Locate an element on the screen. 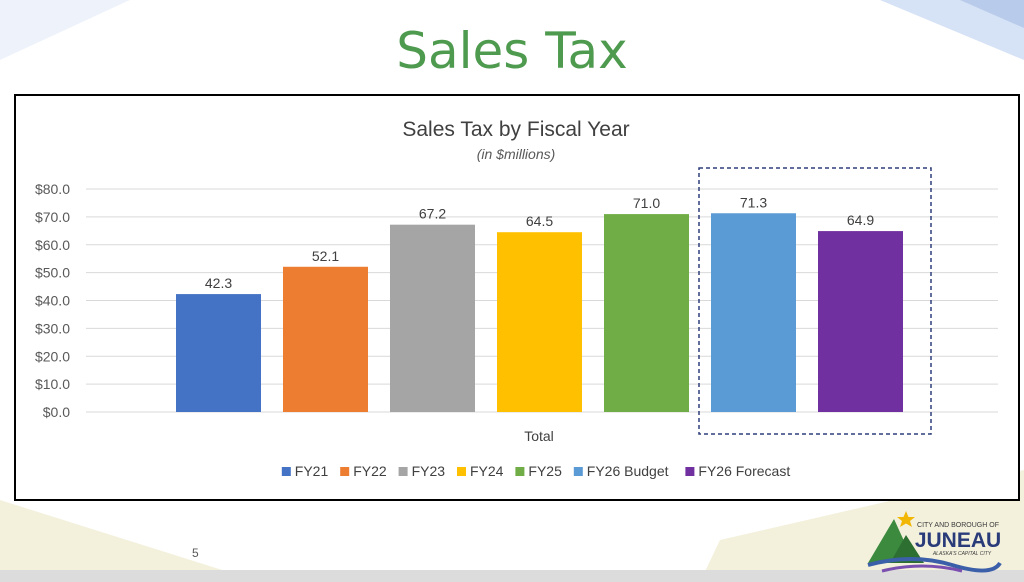  y-tick-label: $50.0 is located at coordinates (52, 273).